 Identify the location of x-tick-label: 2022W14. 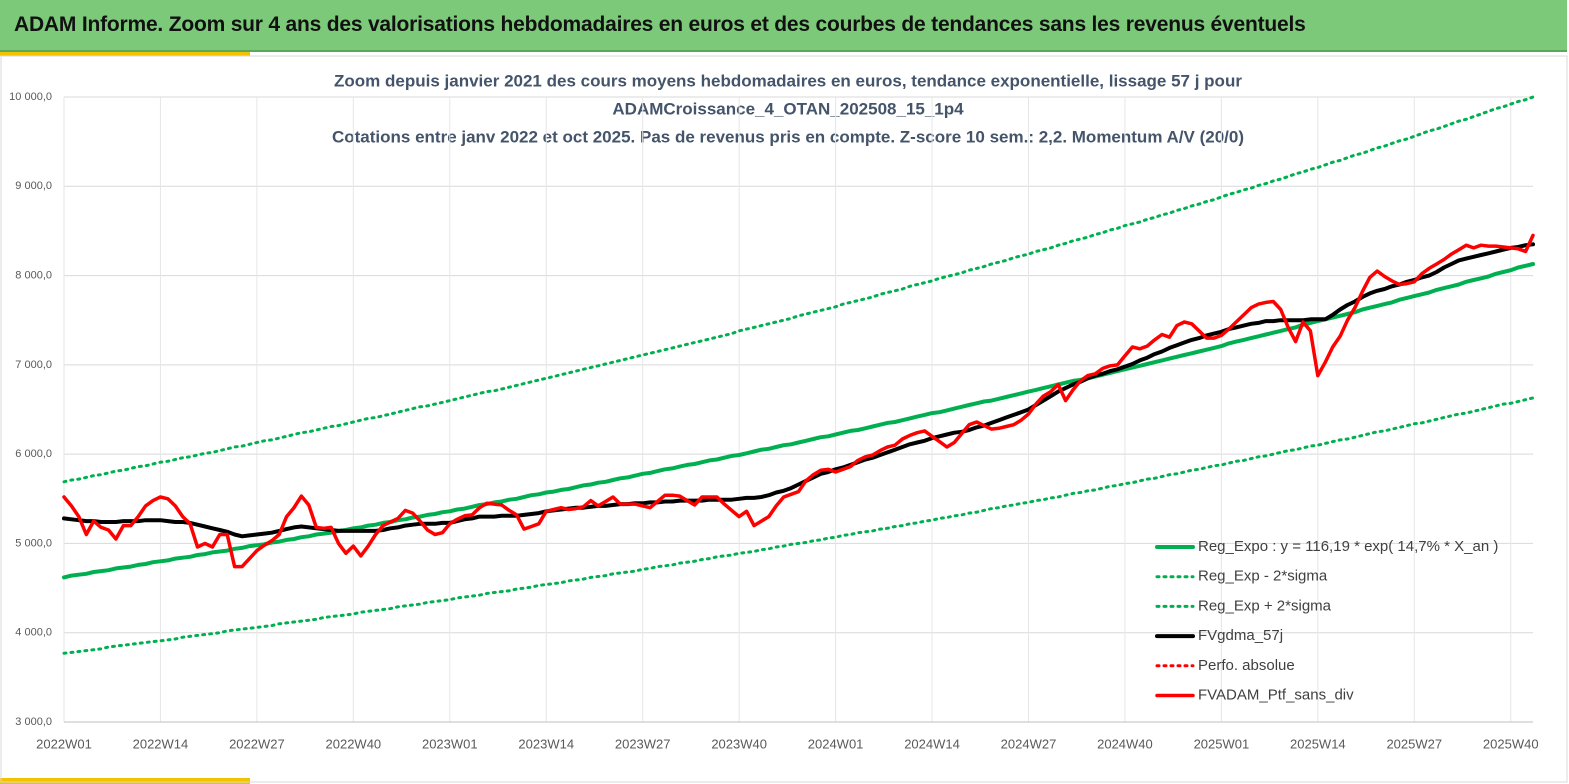
(161, 743).